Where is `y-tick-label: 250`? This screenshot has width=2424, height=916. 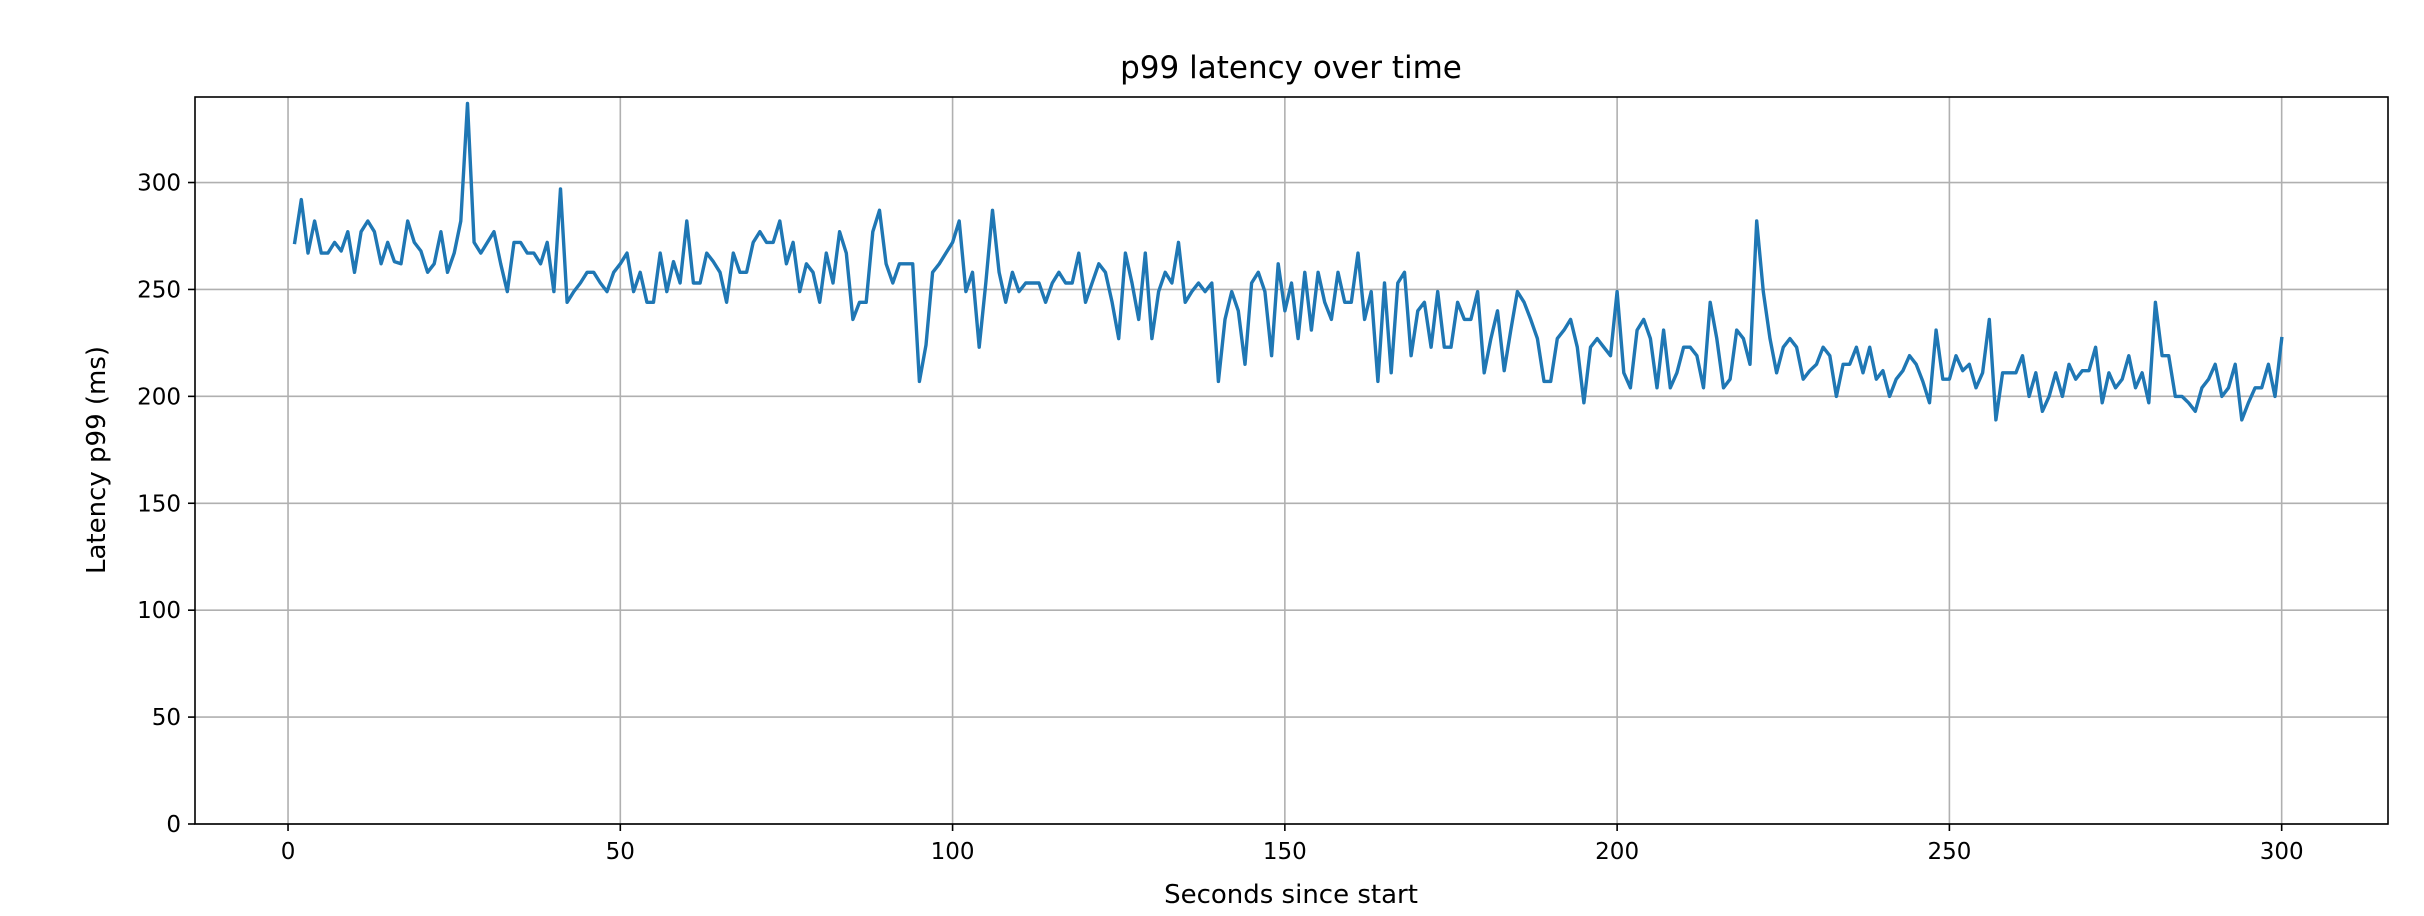 y-tick-label: 250 is located at coordinates (159, 290).